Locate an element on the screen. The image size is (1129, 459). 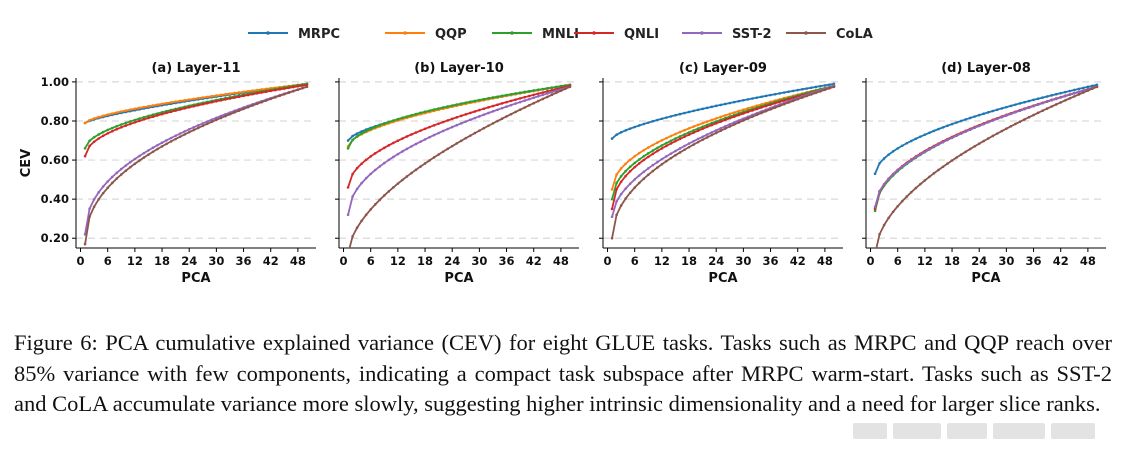
legend-entry-mrpc: MRPC is located at coordinates (294, 34).